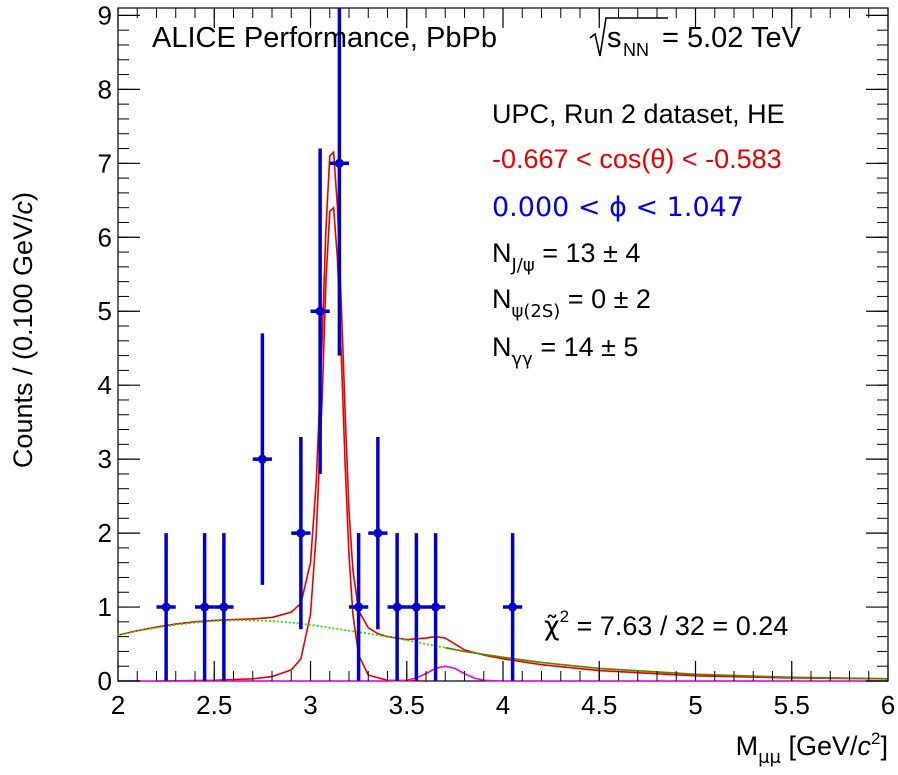  I want to click on phi-range: 0.000 < ϕ < 1.047, so click(618, 207).